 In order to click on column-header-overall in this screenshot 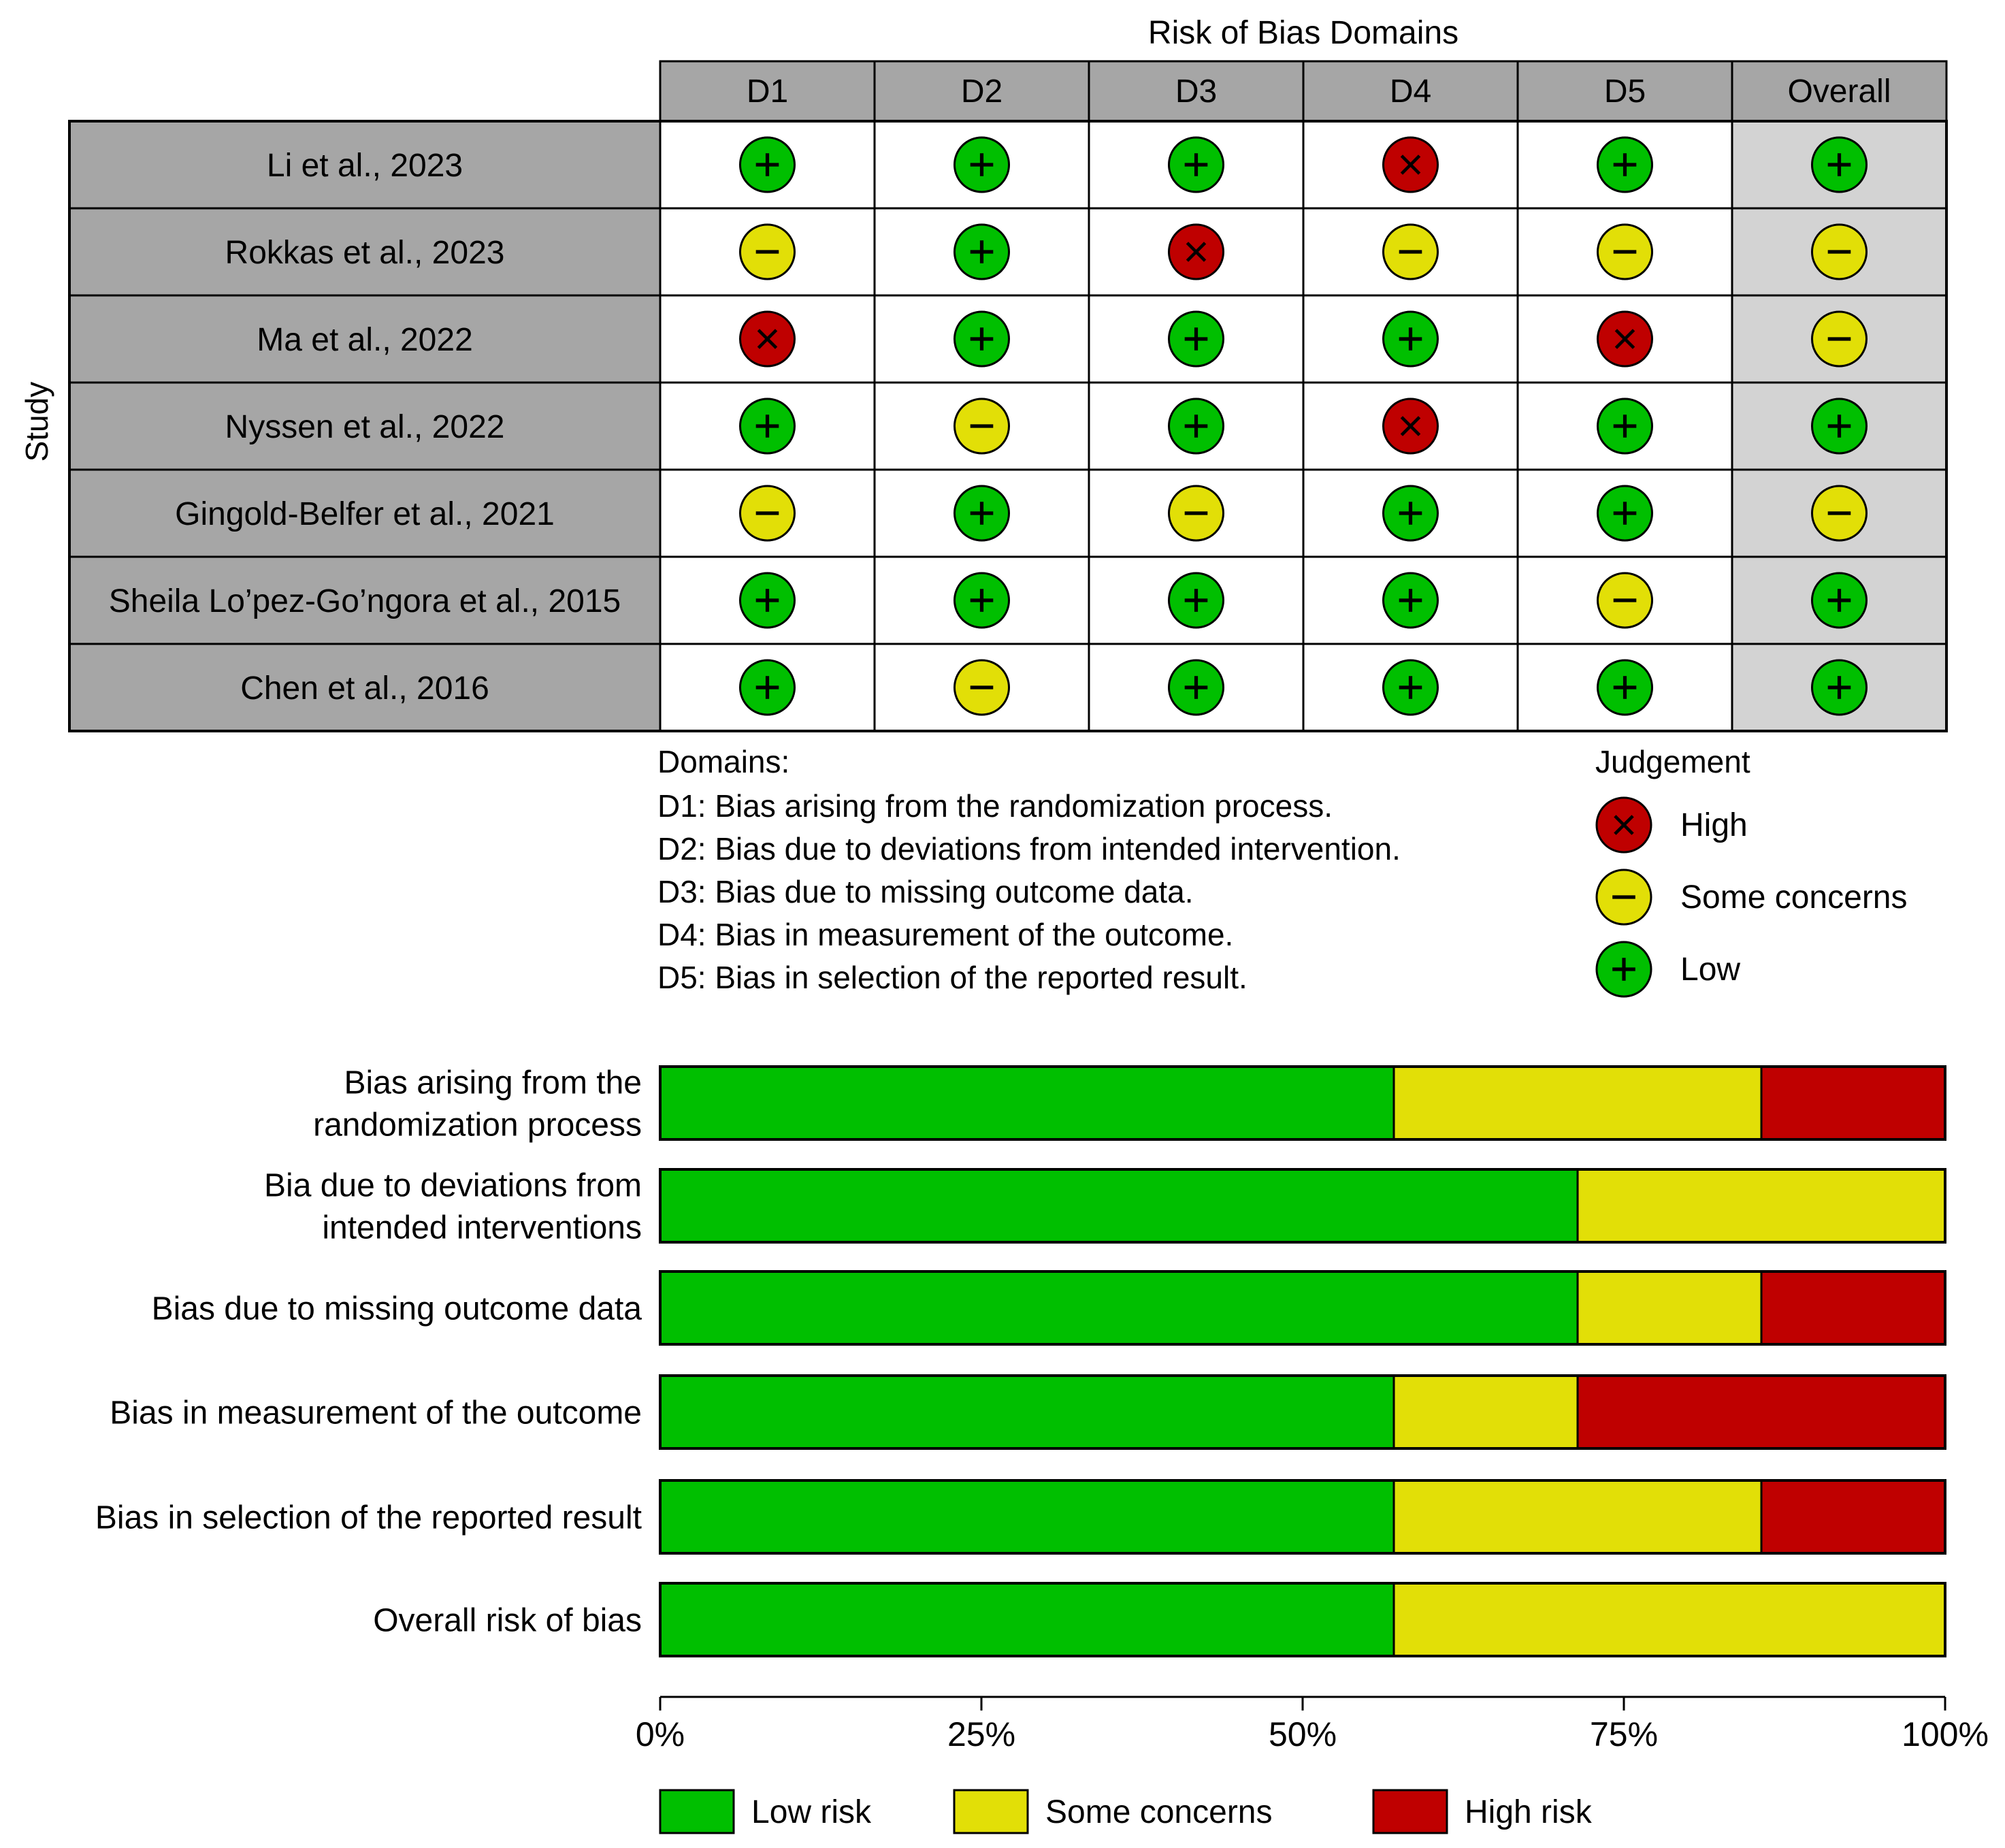, I will do `click(1840, 91)`.